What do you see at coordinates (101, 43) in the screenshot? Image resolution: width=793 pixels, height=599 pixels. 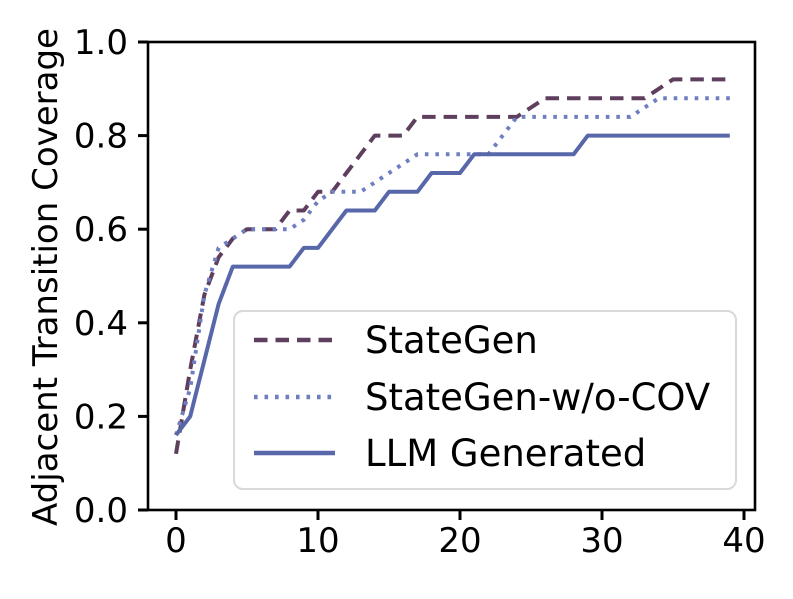 I see `y-tick-label: 1.0` at bounding box center [101, 43].